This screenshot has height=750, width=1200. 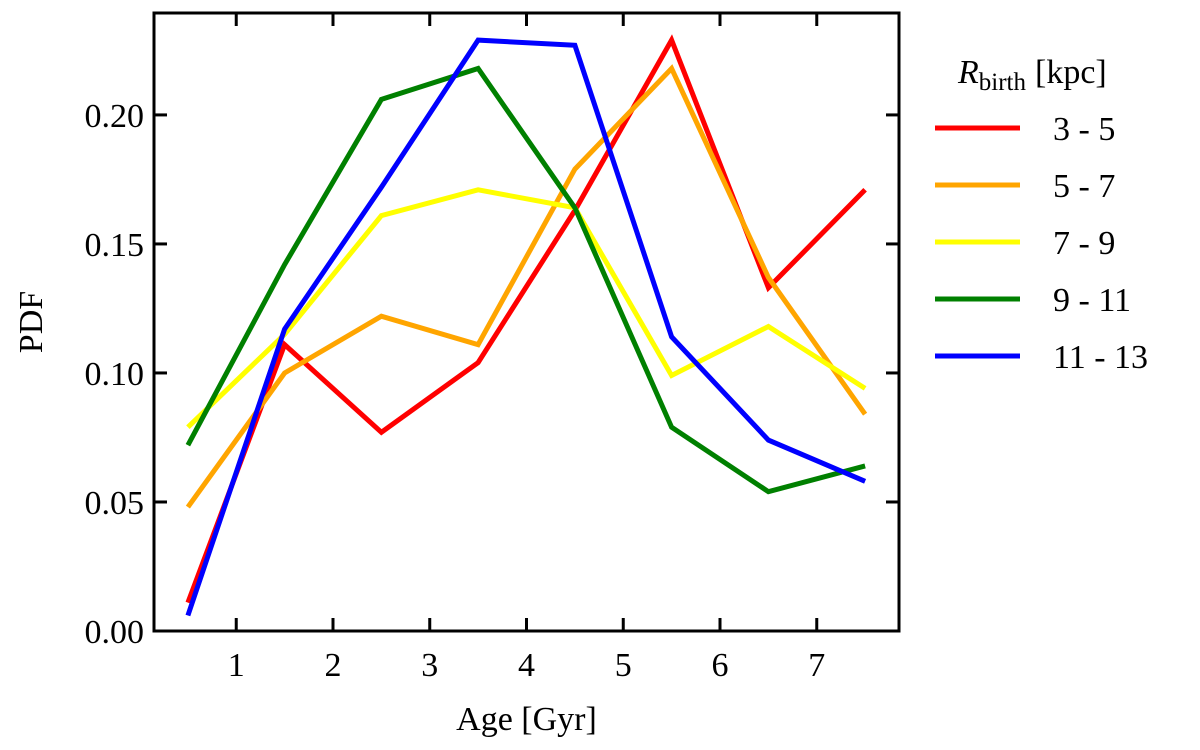 What do you see at coordinates (1071, 72) in the screenshot?
I see `legend-title-unit: [kpc]` at bounding box center [1071, 72].